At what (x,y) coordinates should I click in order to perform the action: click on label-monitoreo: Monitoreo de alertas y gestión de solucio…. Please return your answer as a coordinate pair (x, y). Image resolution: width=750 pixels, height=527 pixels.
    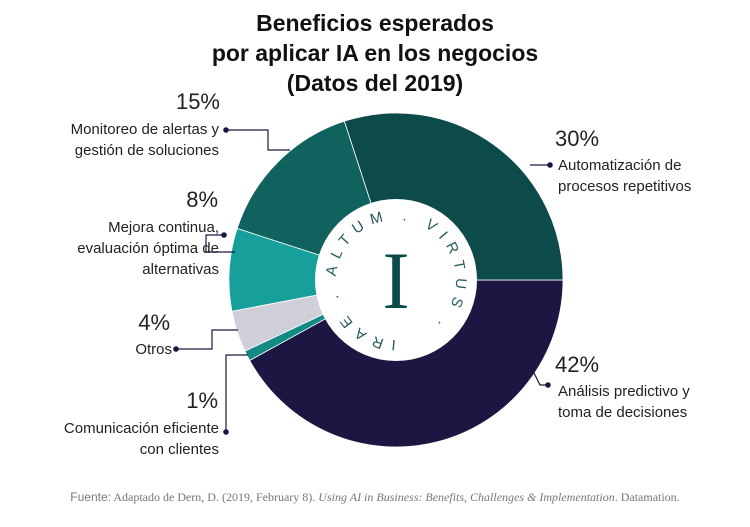
    Looking at the image, I should click on (144, 140).